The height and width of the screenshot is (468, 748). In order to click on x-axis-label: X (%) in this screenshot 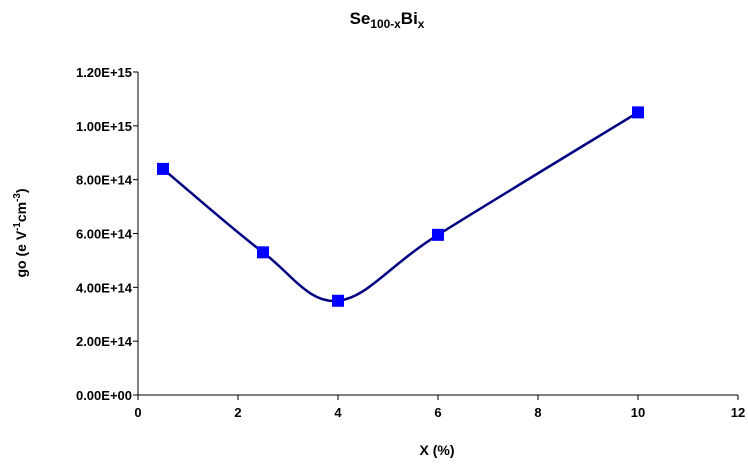, I will do `click(437, 450)`.